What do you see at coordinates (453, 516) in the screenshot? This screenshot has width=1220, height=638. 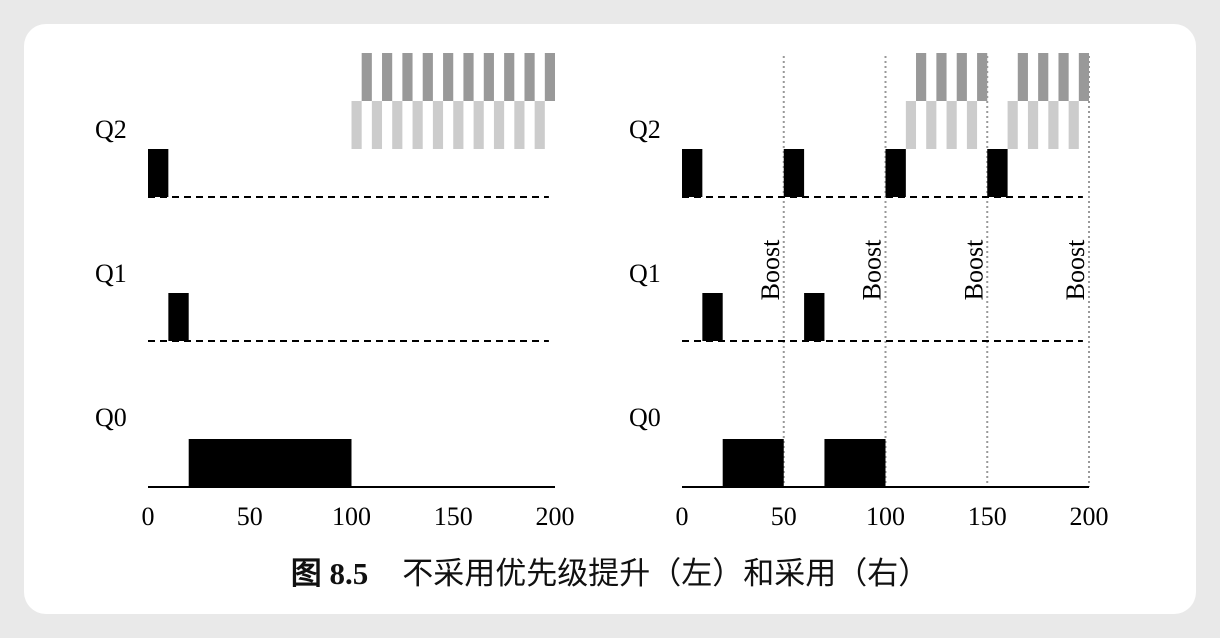 I see `left-x-tick-150: 150` at bounding box center [453, 516].